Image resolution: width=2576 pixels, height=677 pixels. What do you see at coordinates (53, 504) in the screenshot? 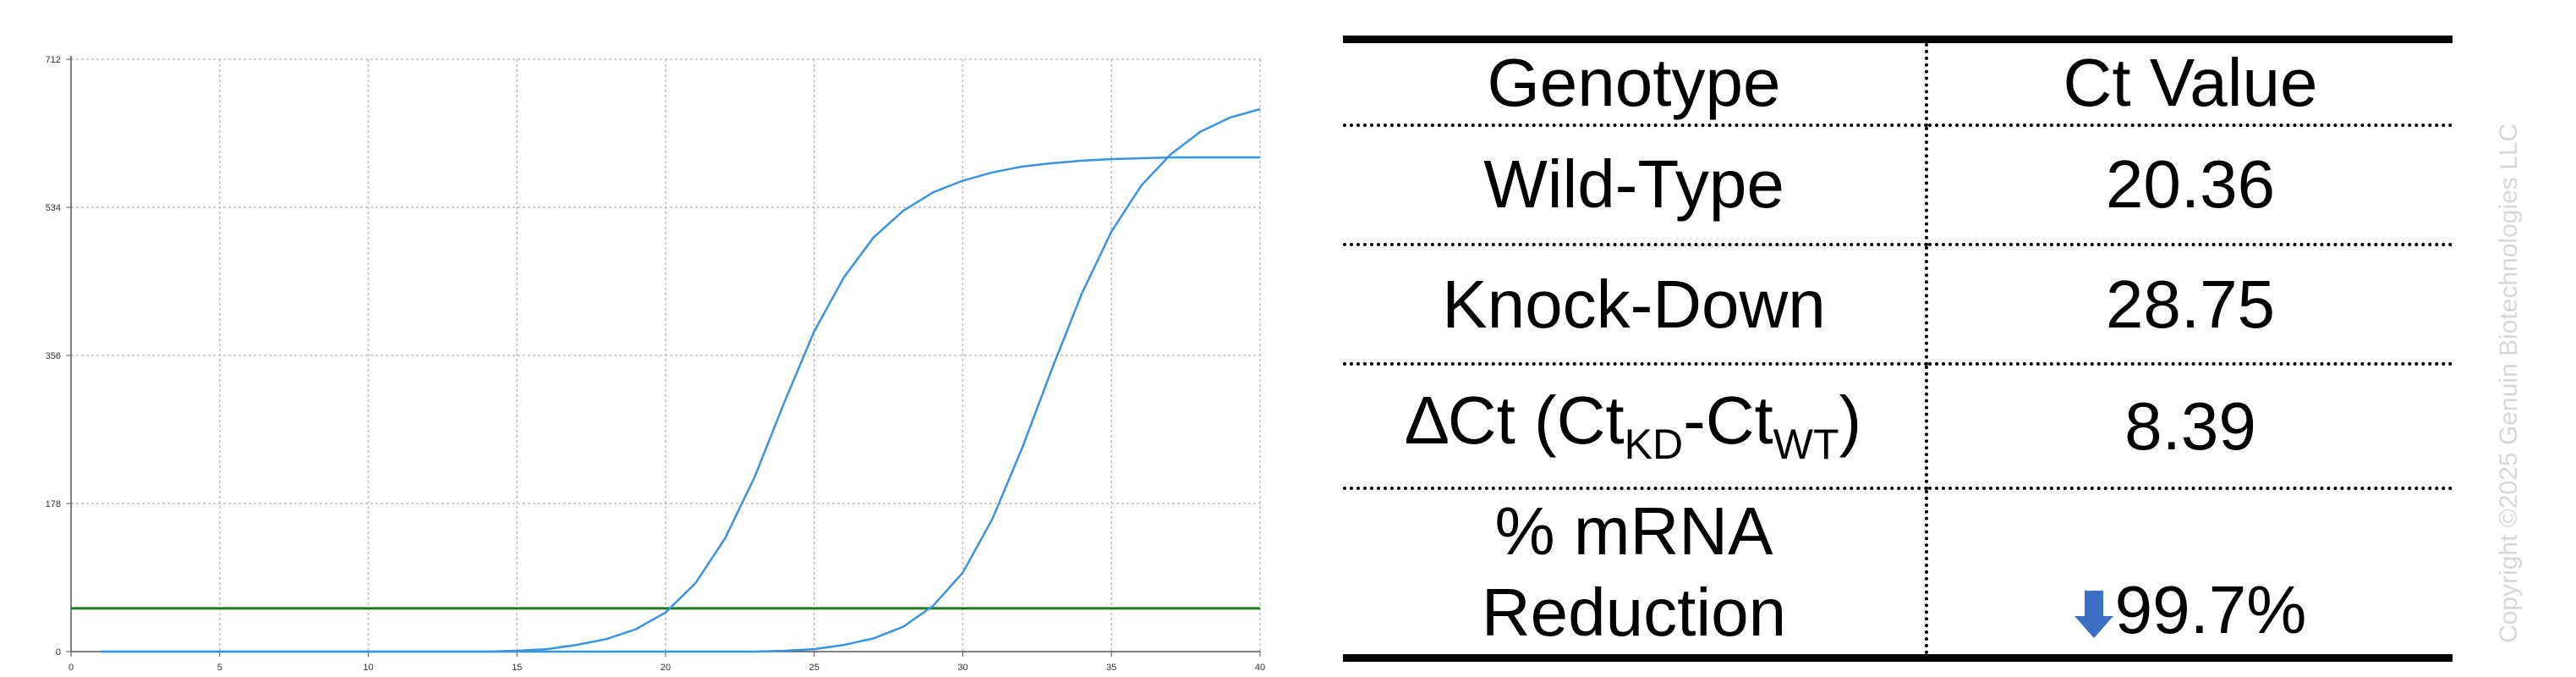
I see `y-tick-label: 178` at bounding box center [53, 504].